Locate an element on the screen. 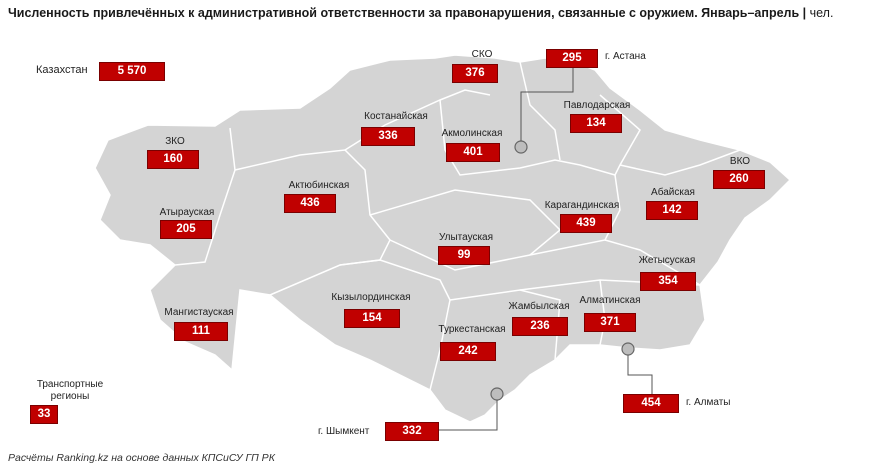 This screenshot has height=472, width=872. mangystau-value: 111 is located at coordinates (201, 331).